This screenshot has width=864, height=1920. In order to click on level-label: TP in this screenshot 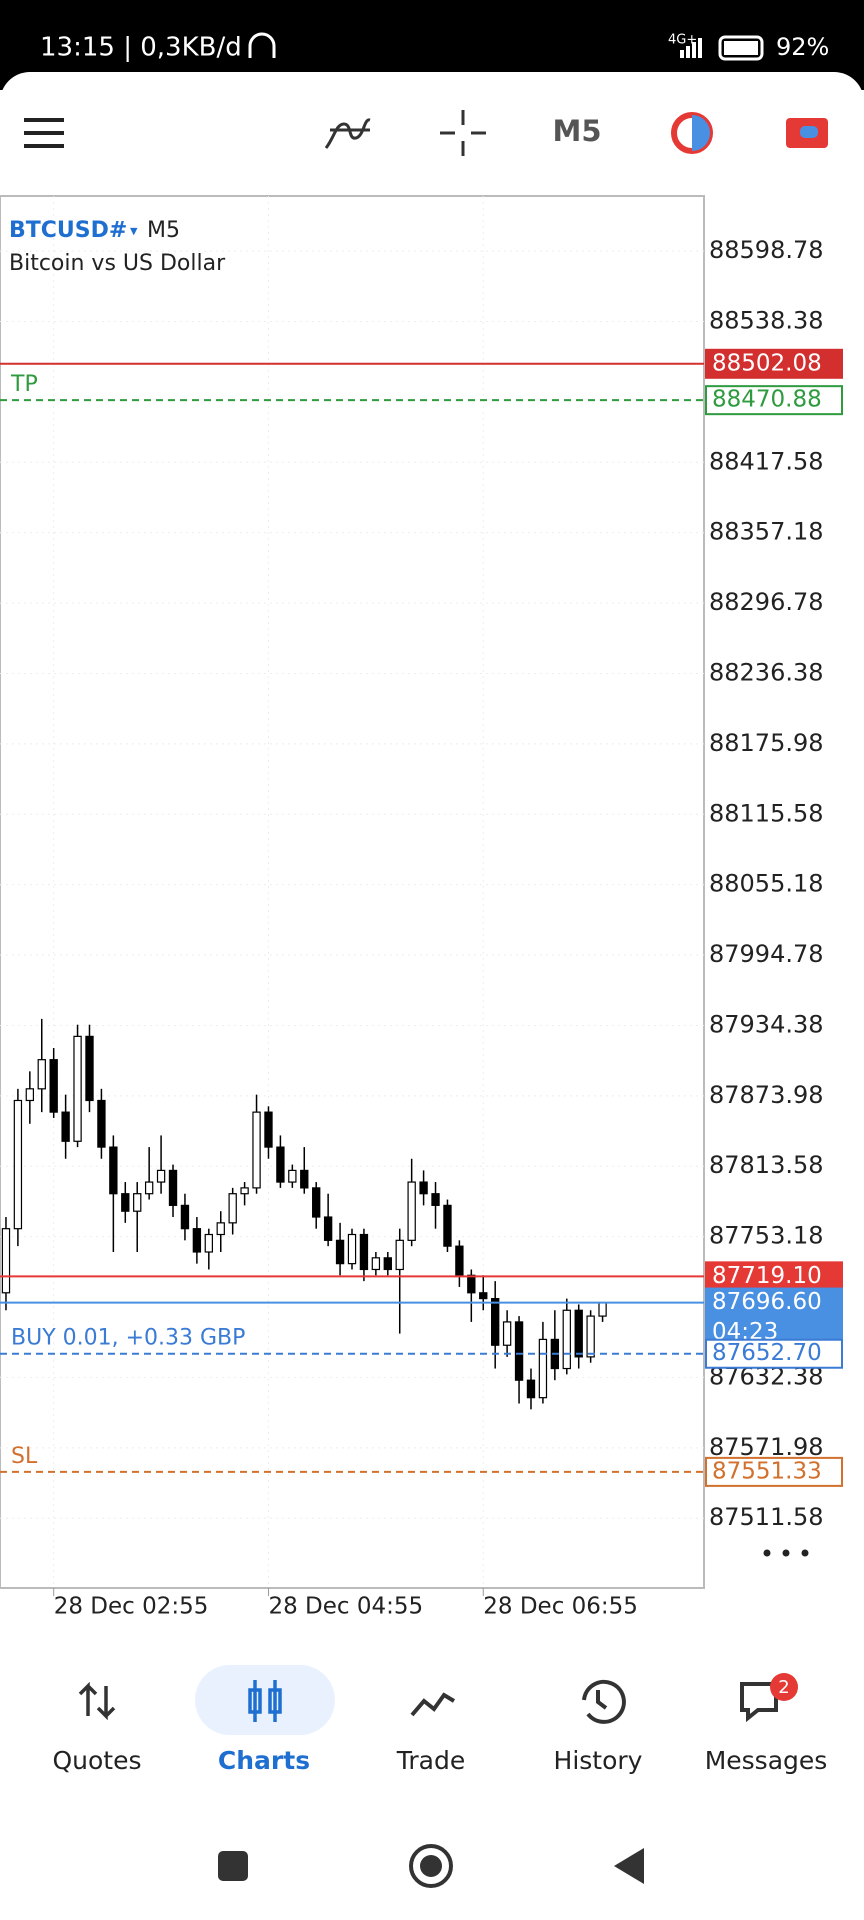, I will do `click(24, 384)`.